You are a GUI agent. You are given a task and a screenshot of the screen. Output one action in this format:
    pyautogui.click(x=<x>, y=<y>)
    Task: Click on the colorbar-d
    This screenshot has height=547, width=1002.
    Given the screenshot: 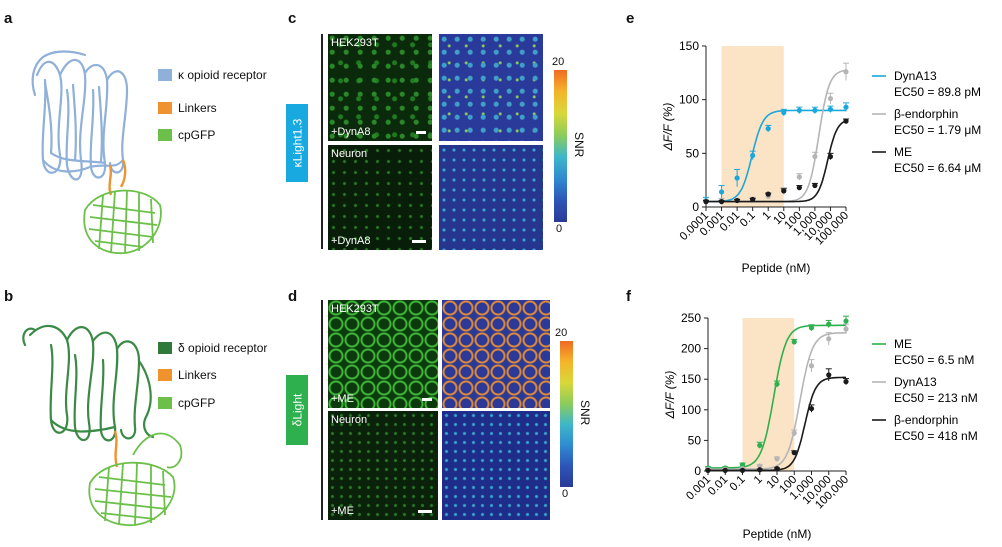 What is the action you would take?
    pyautogui.click(x=566, y=414)
    